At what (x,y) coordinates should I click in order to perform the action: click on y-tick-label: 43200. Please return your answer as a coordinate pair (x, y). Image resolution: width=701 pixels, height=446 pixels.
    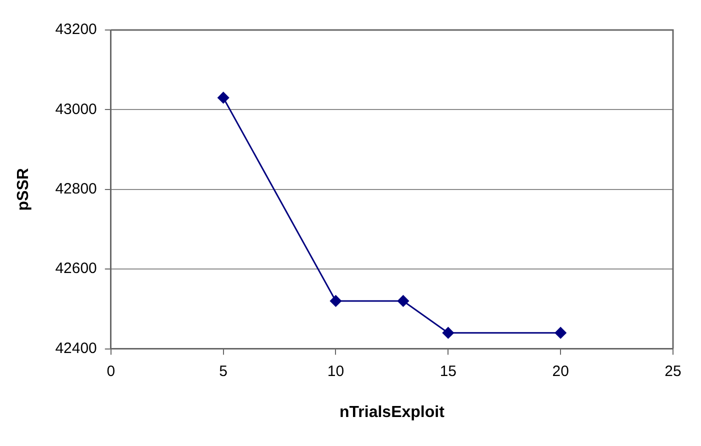
    Looking at the image, I should click on (76, 29).